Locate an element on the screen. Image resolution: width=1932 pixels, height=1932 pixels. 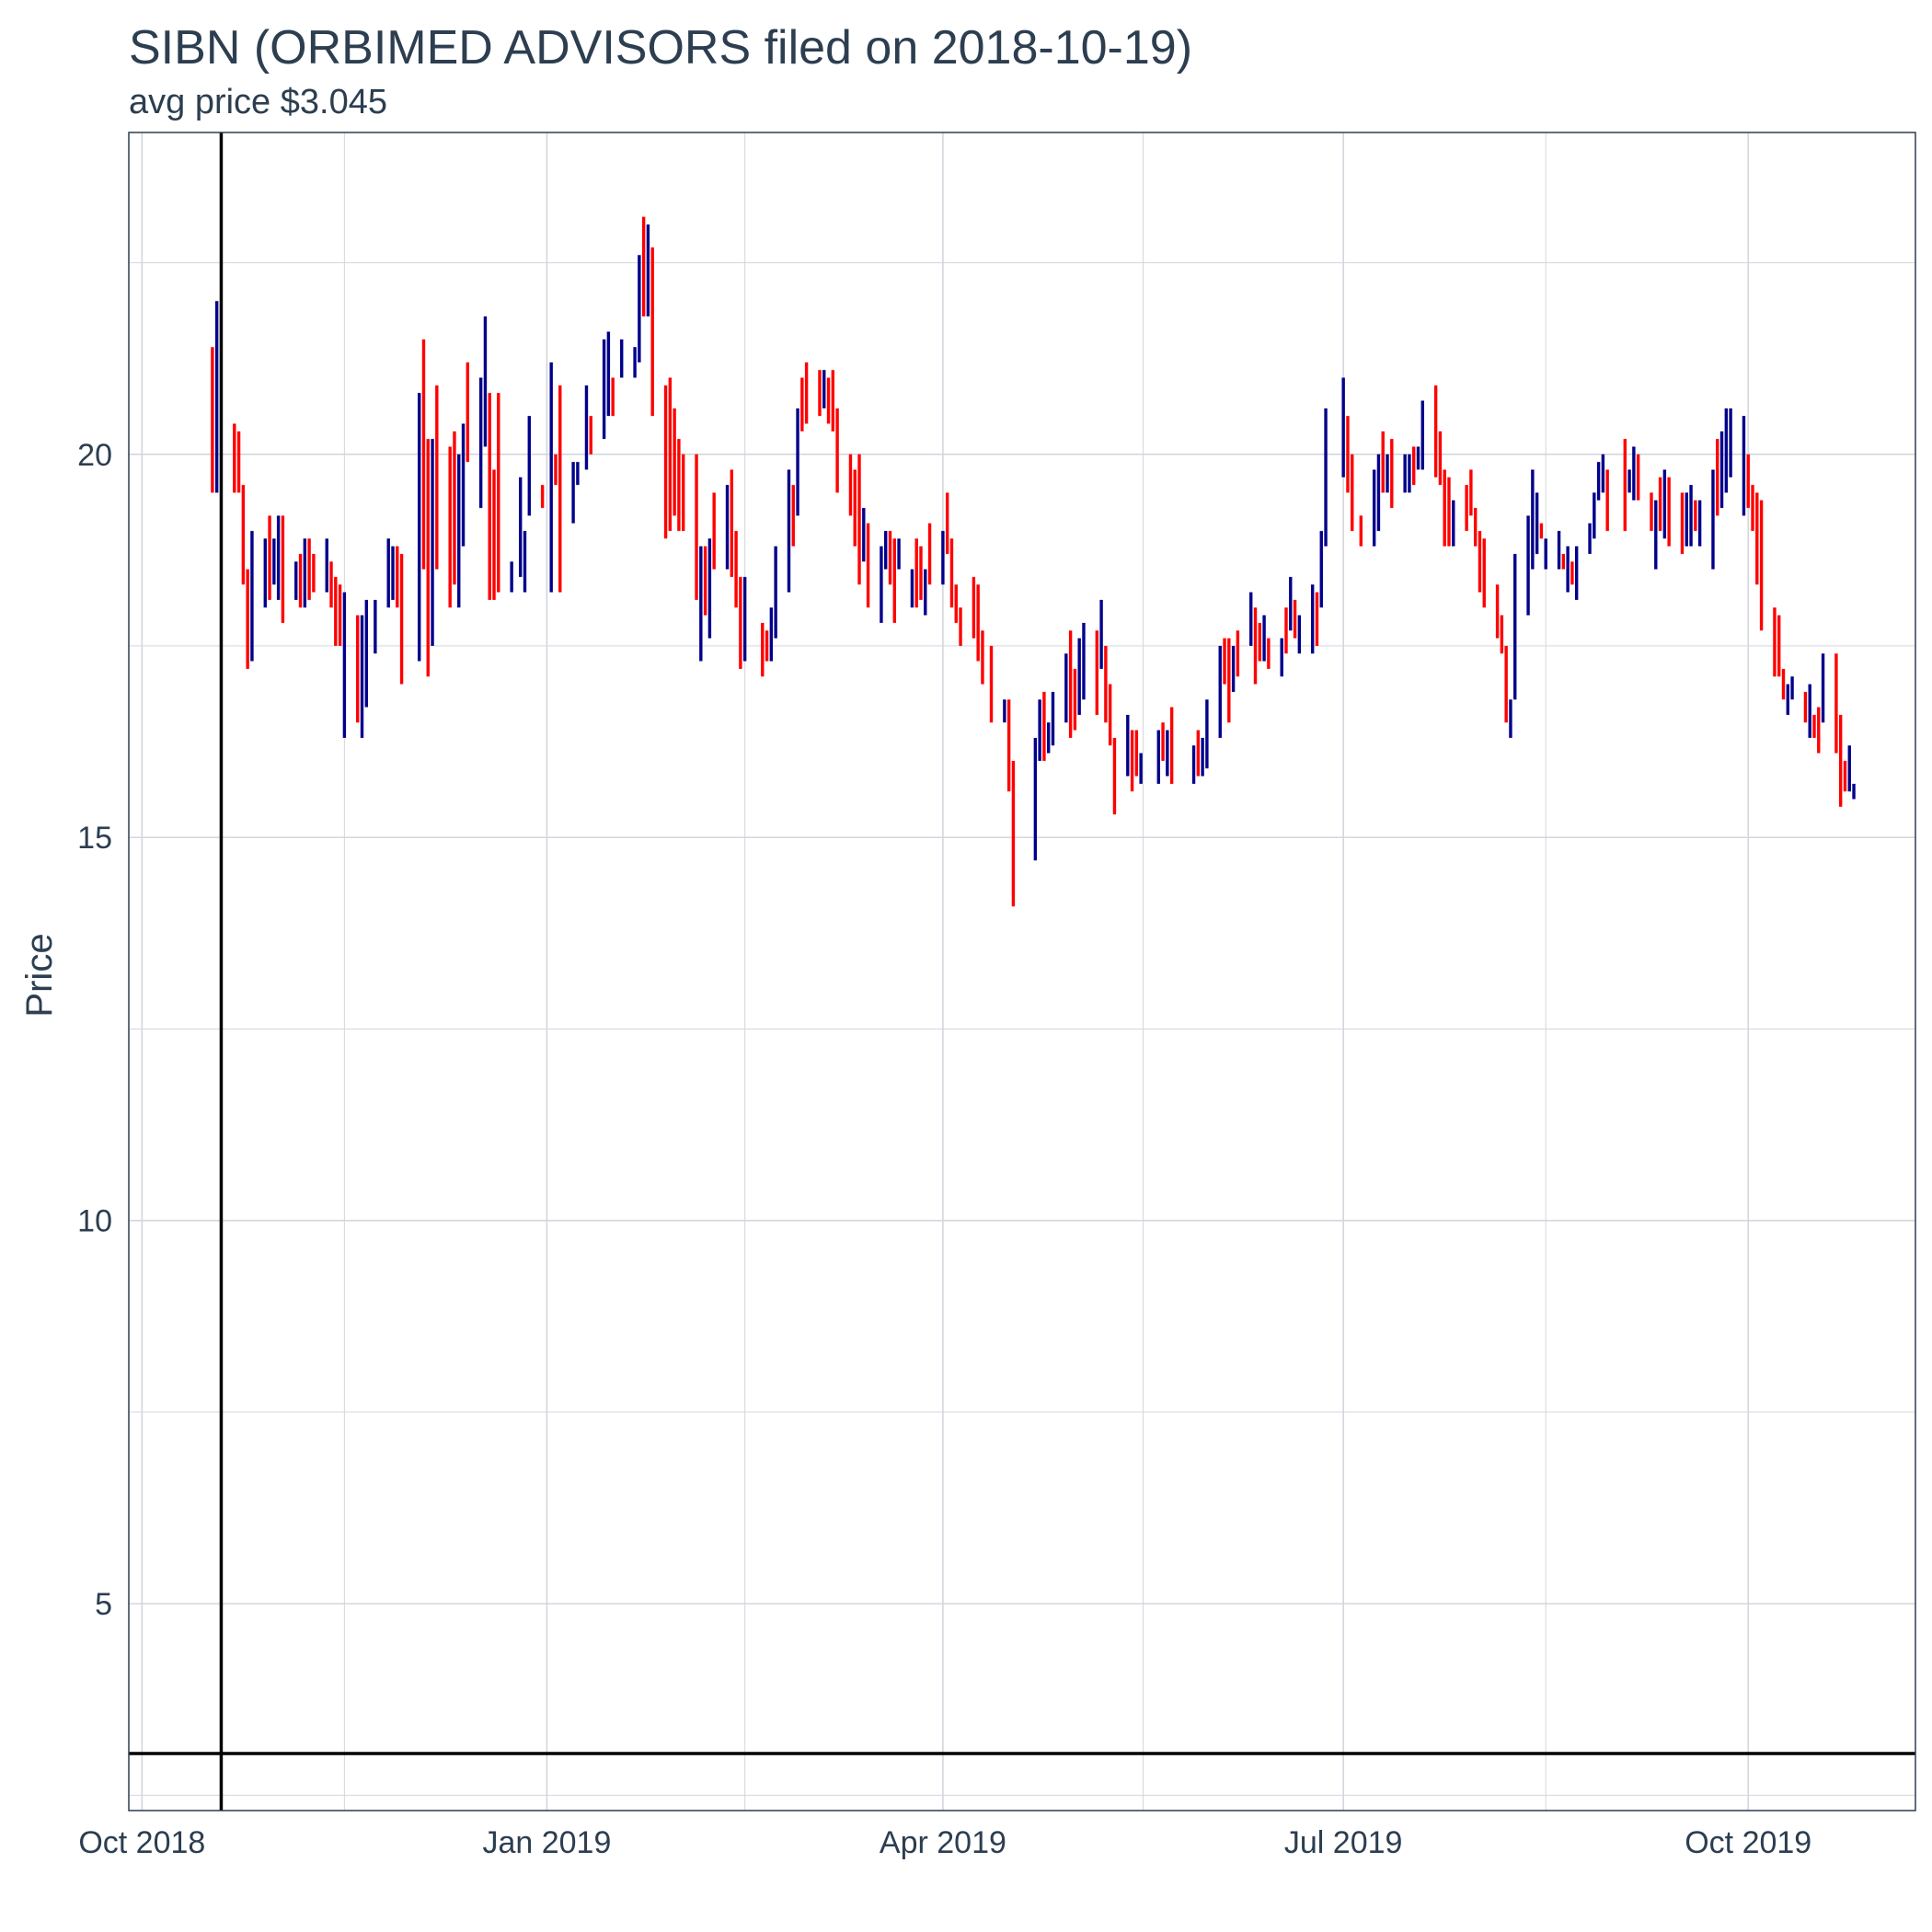
x-axis-ticks: Oct 2018 Jan 2019 Apr 2019 Jul 2019 Oct 2019 is located at coordinates (945, 1842).